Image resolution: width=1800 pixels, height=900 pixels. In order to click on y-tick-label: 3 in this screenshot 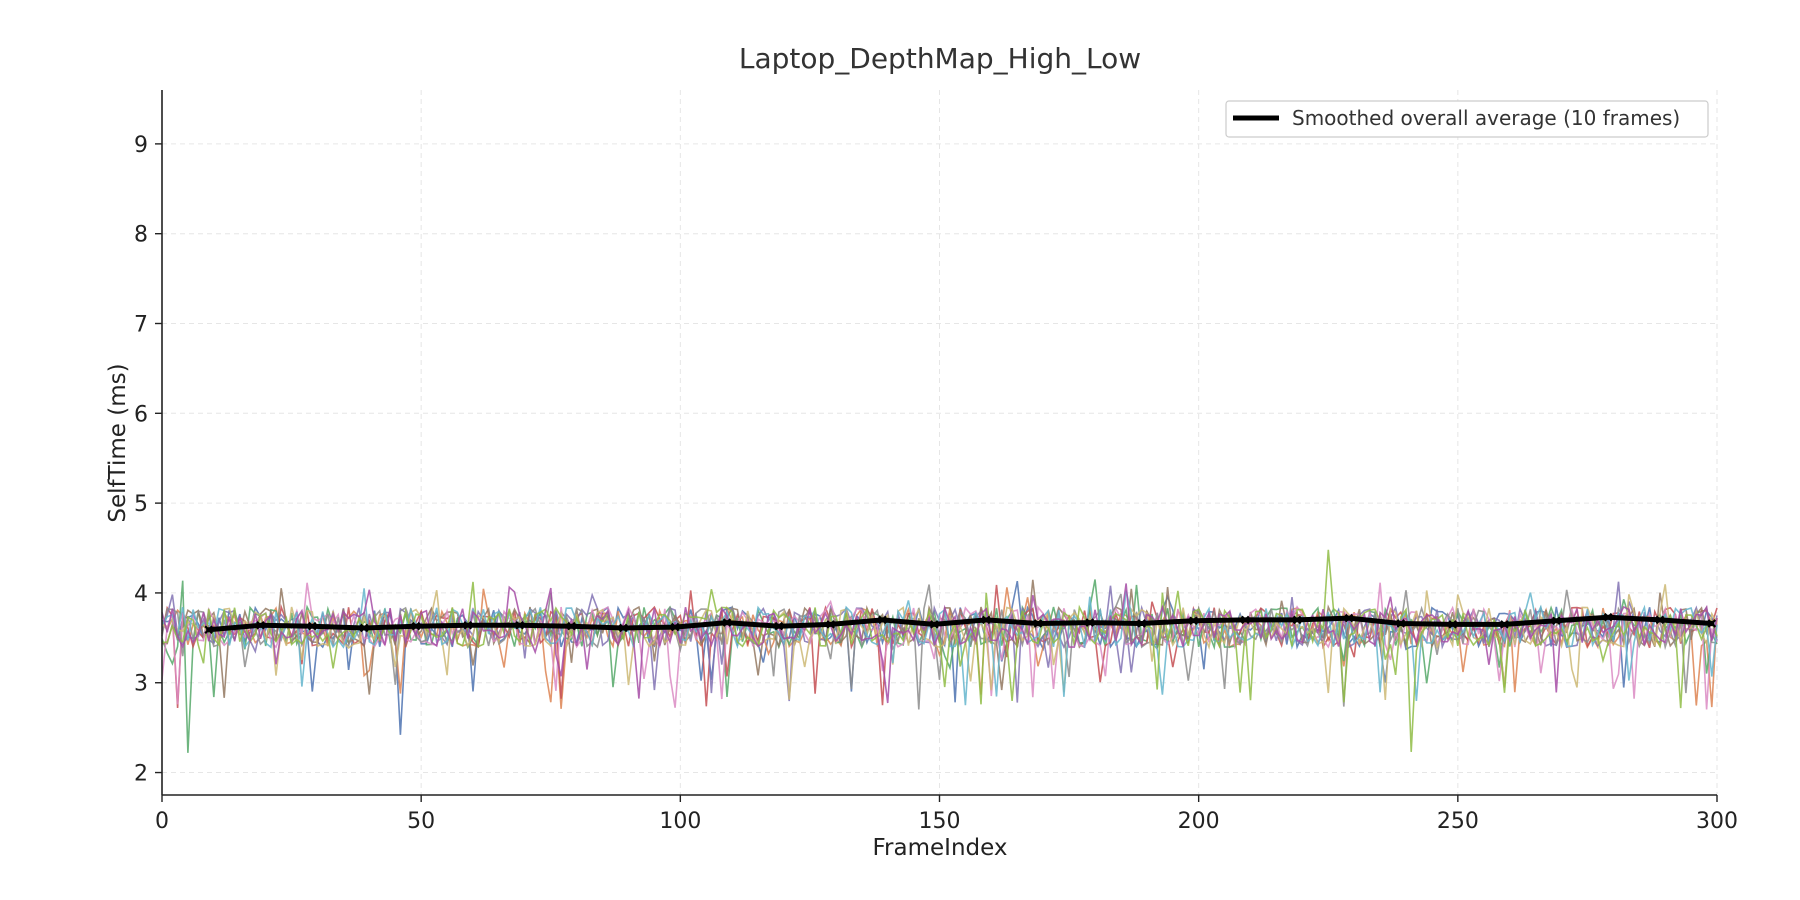, I will do `click(141, 684)`.